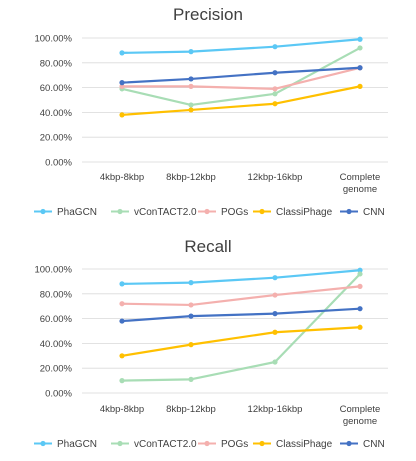  Describe the element at coordinates (207, 246) in the screenshot. I see `chart-title: Recall` at that location.